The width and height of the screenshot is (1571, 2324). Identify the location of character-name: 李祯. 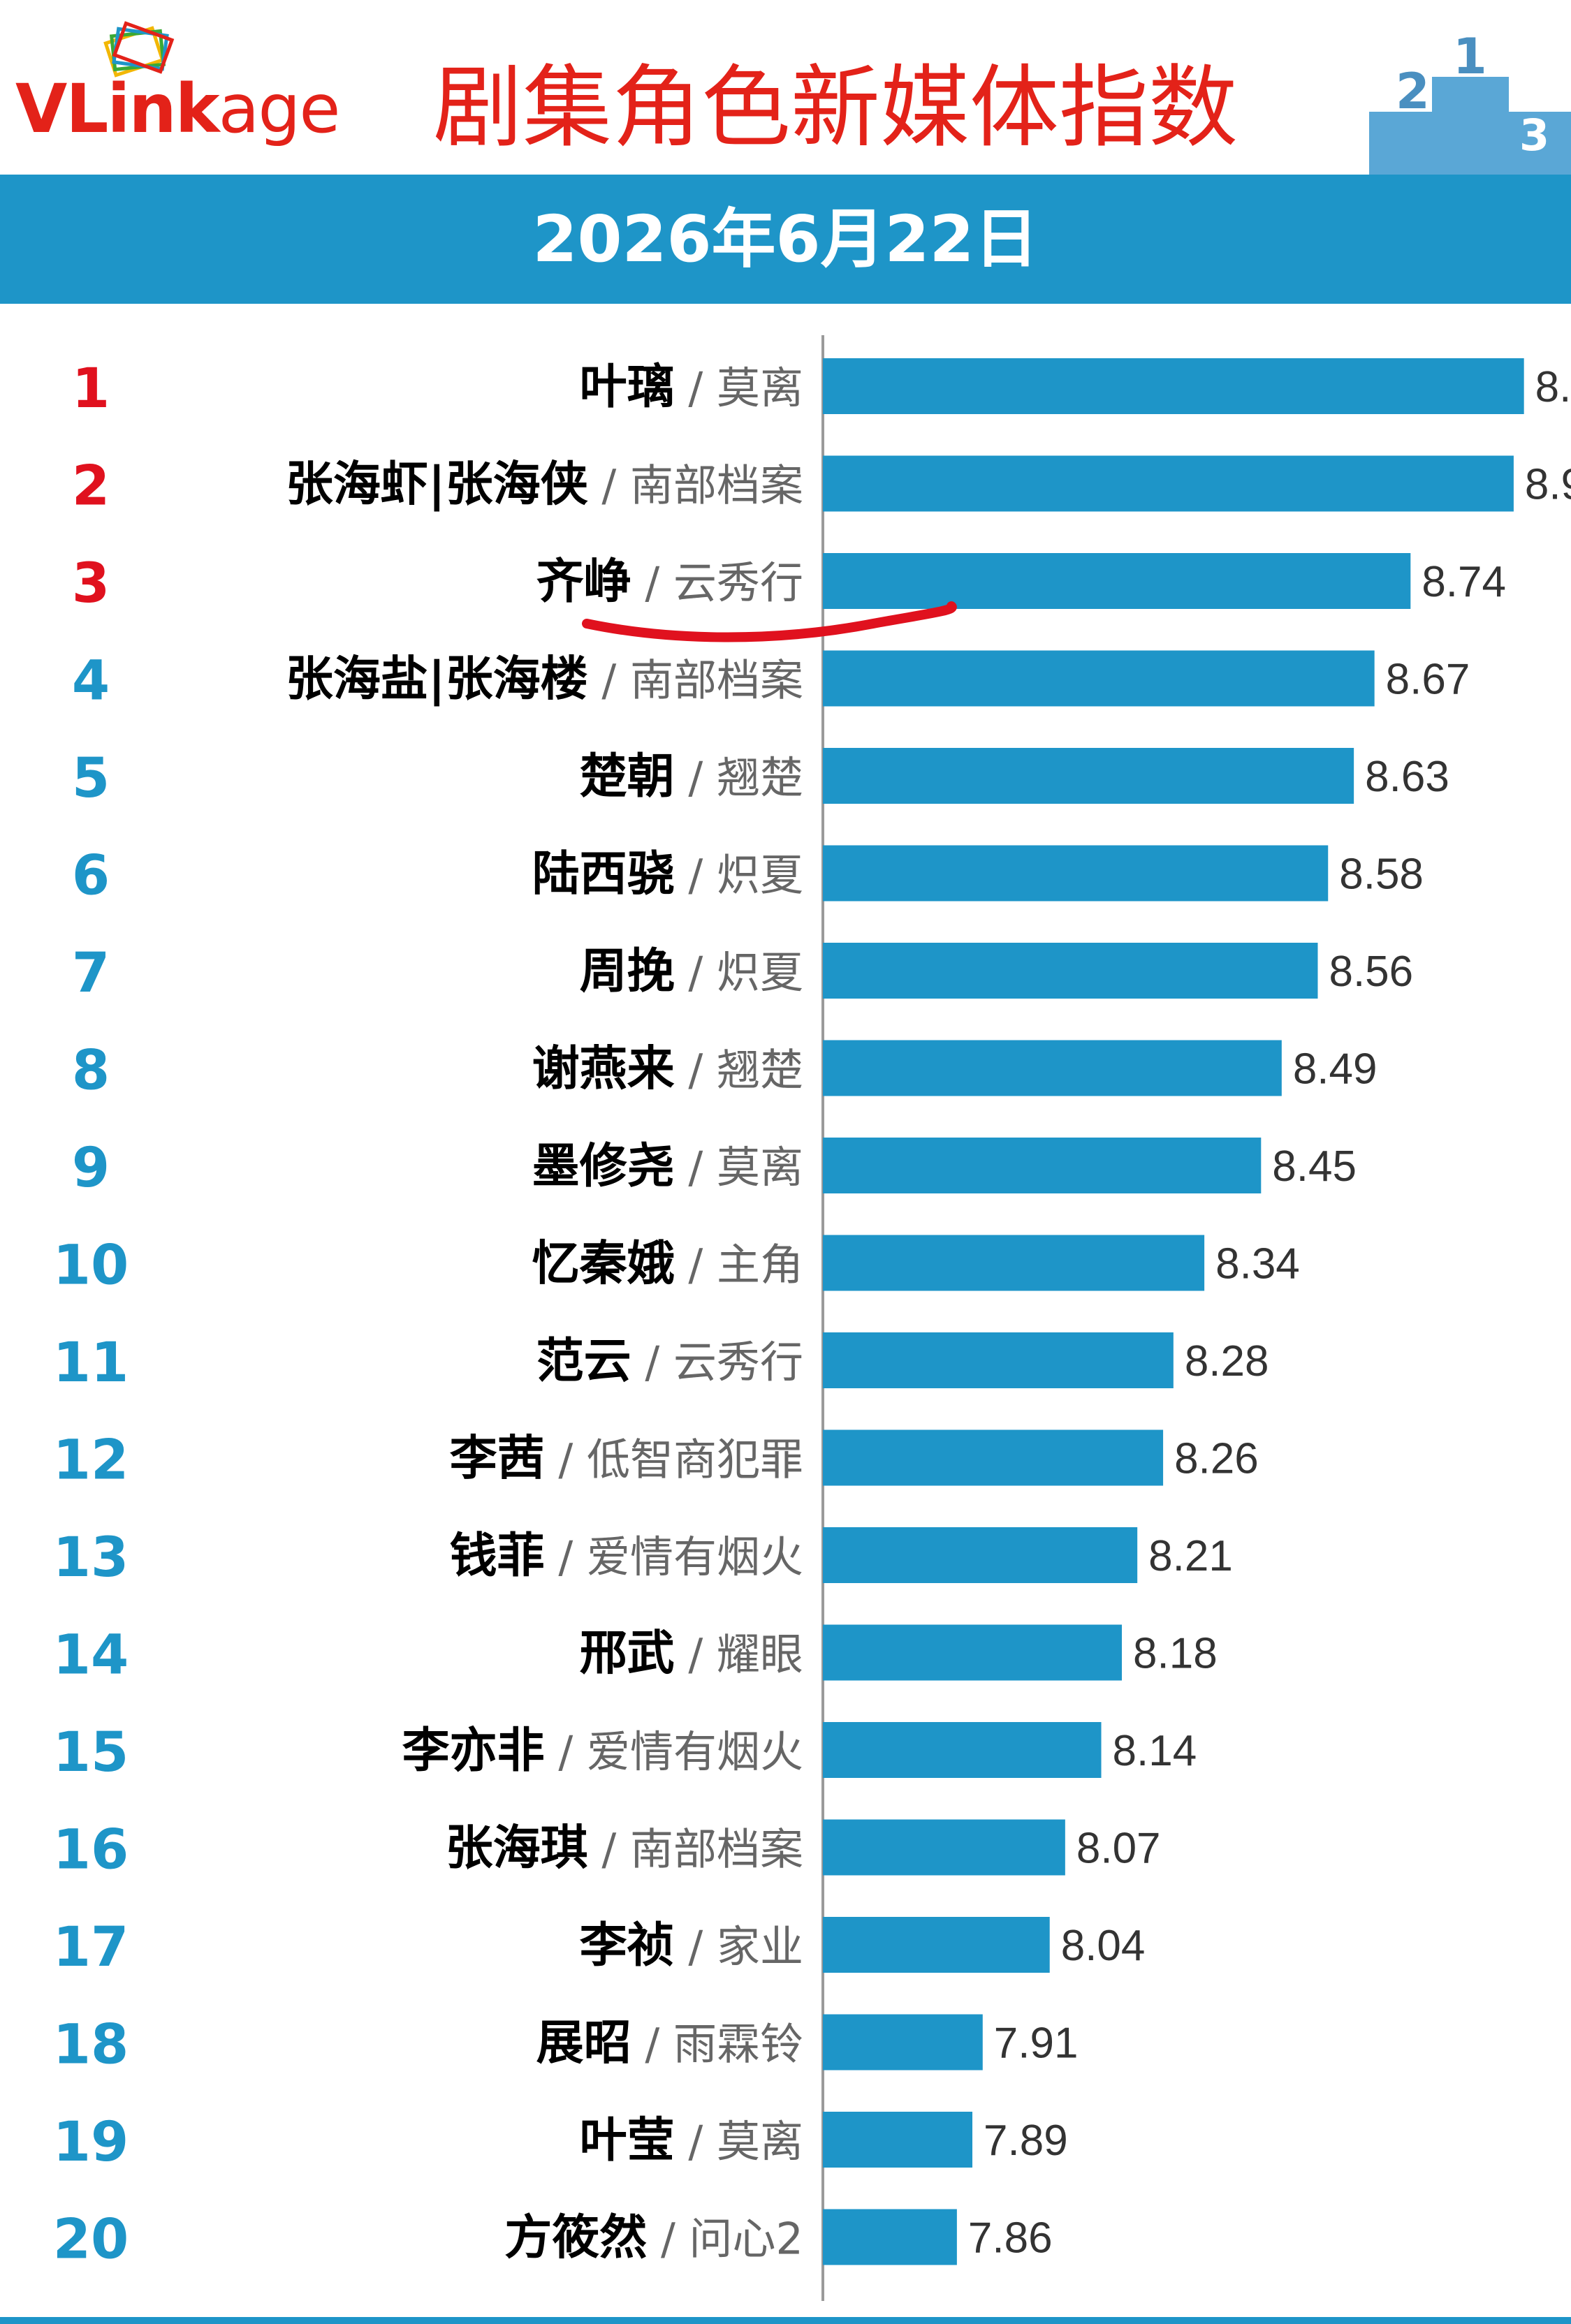
(627, 1945).